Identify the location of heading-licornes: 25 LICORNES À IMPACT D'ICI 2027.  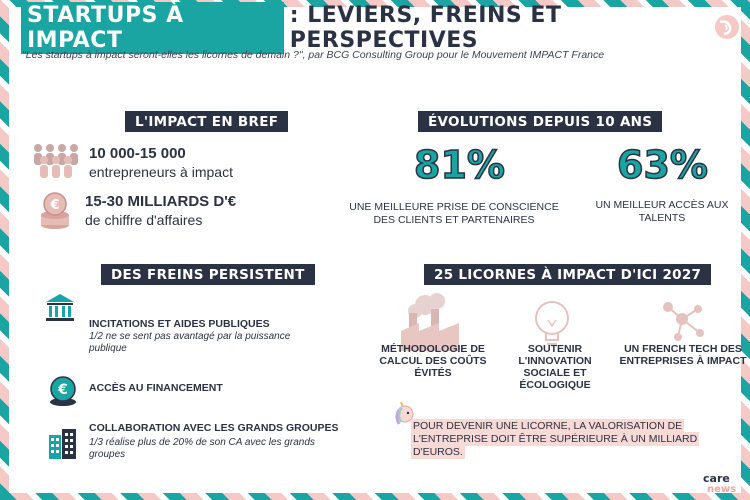
(568, 274).